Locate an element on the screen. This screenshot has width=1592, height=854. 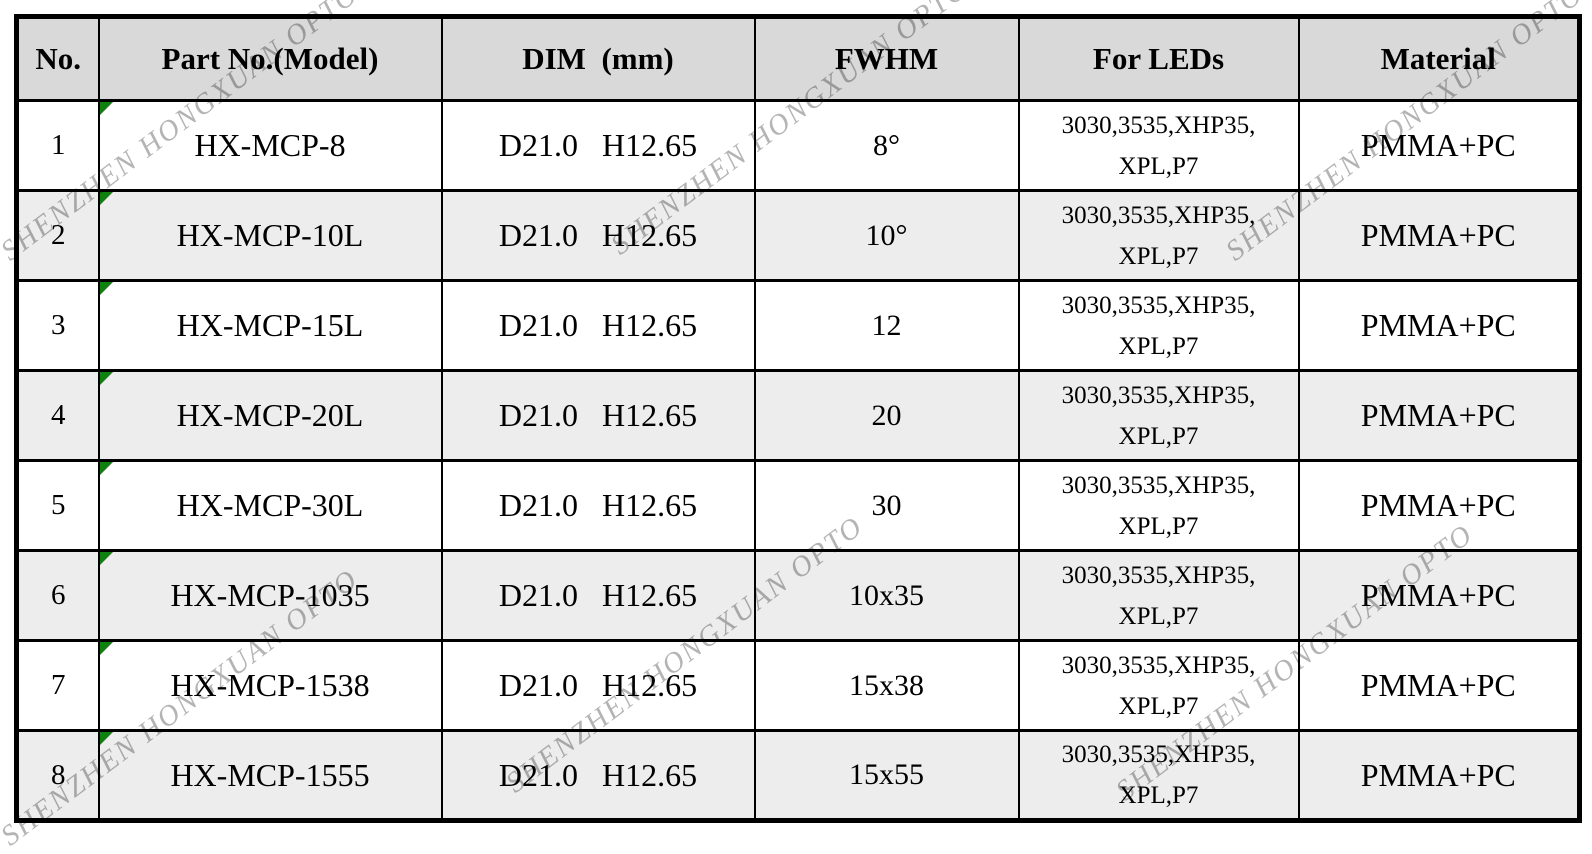
cell-no: 8 is located at coordinates (57, 775).